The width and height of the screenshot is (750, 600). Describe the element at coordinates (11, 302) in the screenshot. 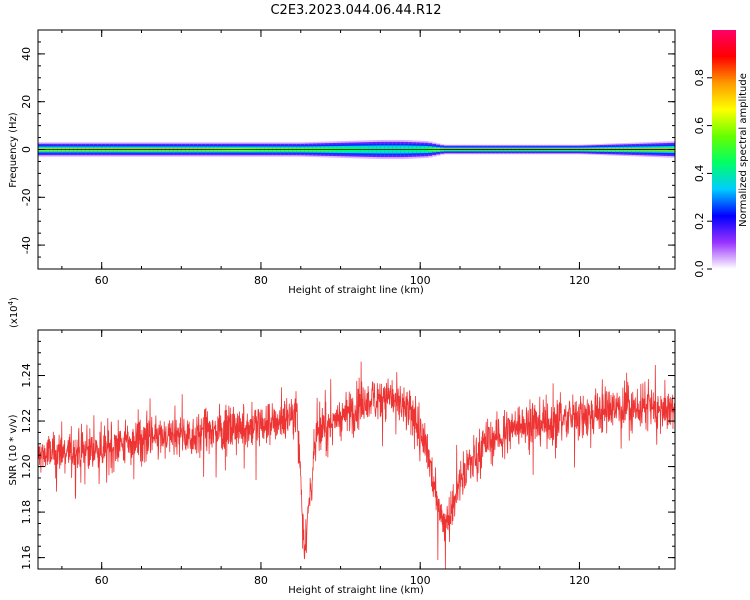

I see `snr-scale-exponent: 4` at that location.